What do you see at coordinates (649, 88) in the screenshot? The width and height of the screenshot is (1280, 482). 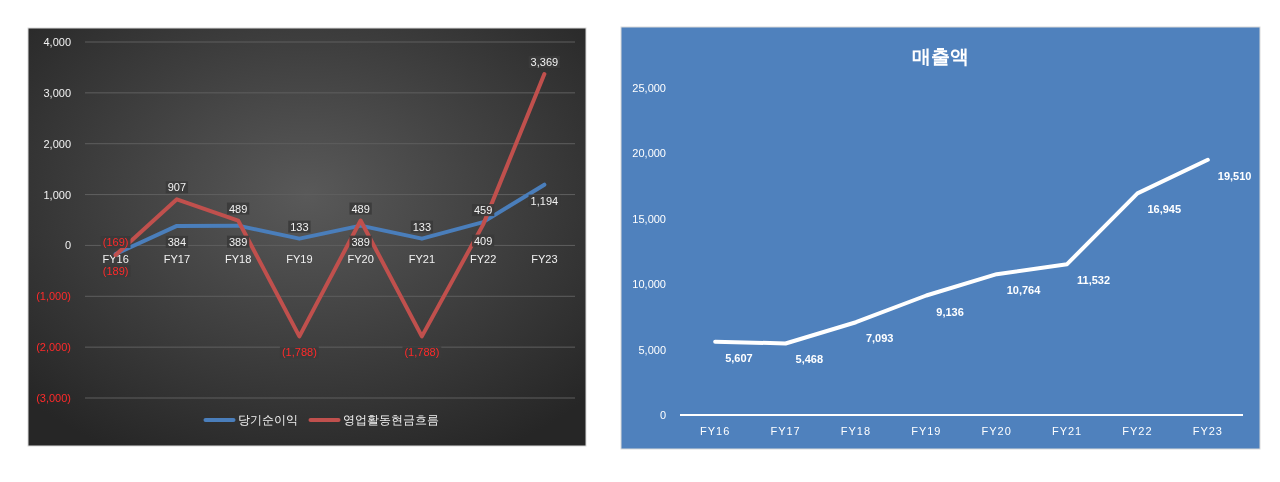 I see `y-tick-label: 25,000` at bounding box center [649, 88].